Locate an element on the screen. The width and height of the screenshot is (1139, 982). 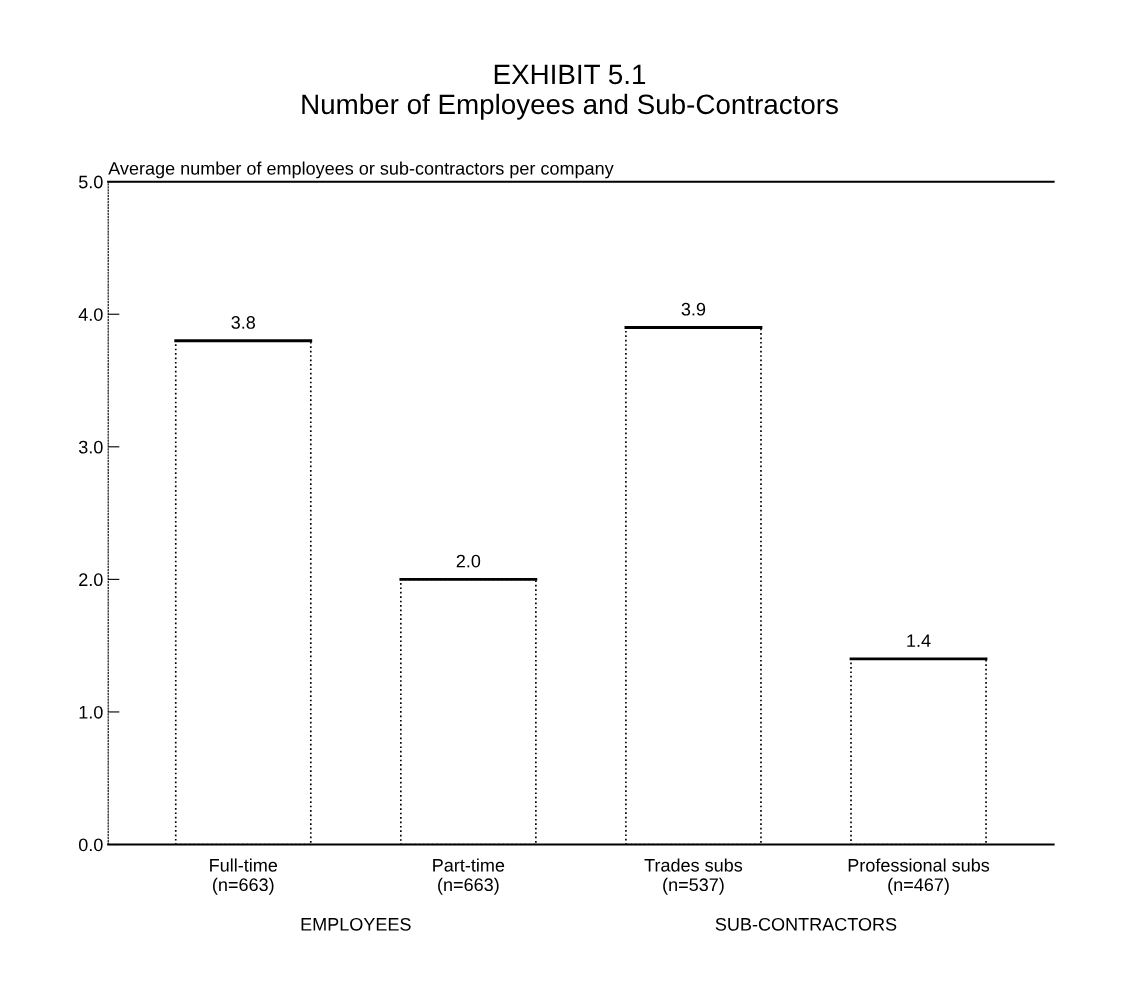
y-tick-label: 1.0 is located at coordinates (91, 712).